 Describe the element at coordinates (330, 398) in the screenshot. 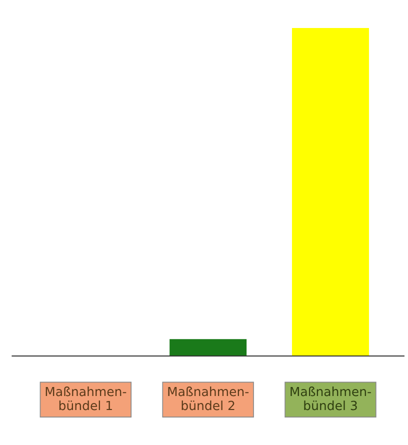

I see `x-tick-label: Maßnahmen- bündel 3` at that location.